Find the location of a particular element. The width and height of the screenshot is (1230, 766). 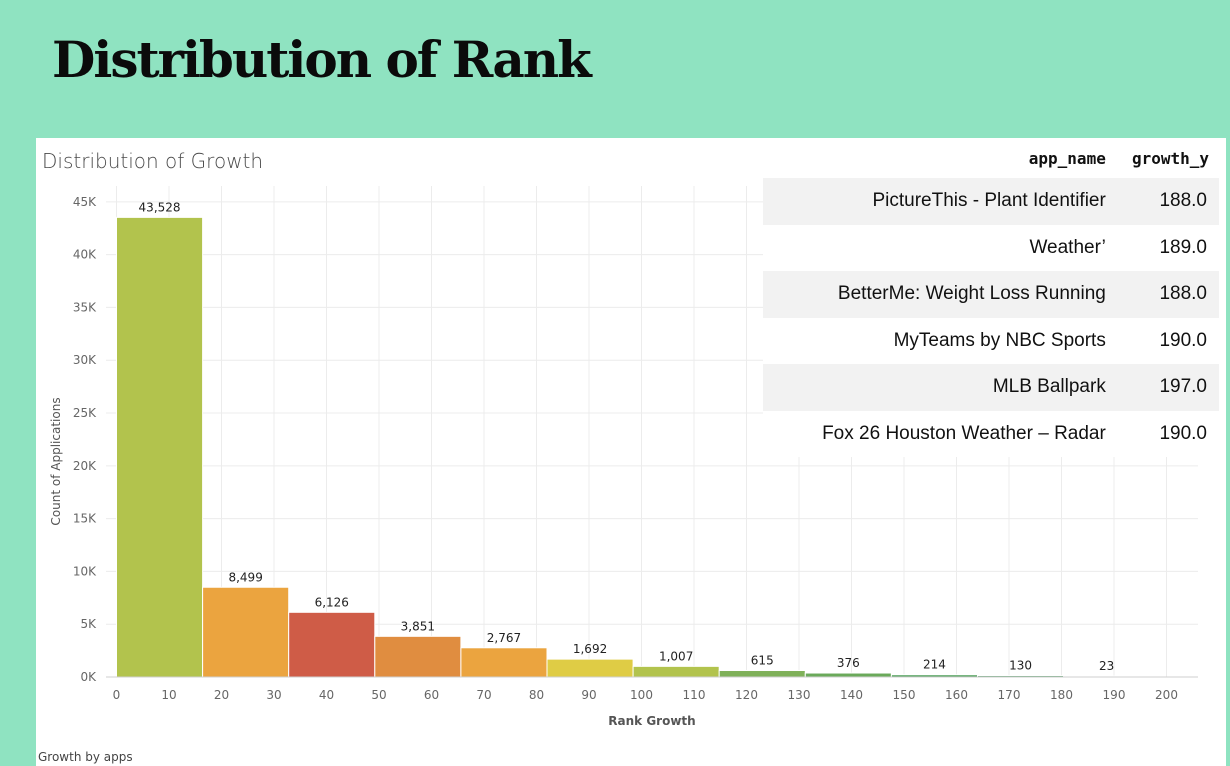

x-tick-label: 60 is located at coordinates (431, 695).